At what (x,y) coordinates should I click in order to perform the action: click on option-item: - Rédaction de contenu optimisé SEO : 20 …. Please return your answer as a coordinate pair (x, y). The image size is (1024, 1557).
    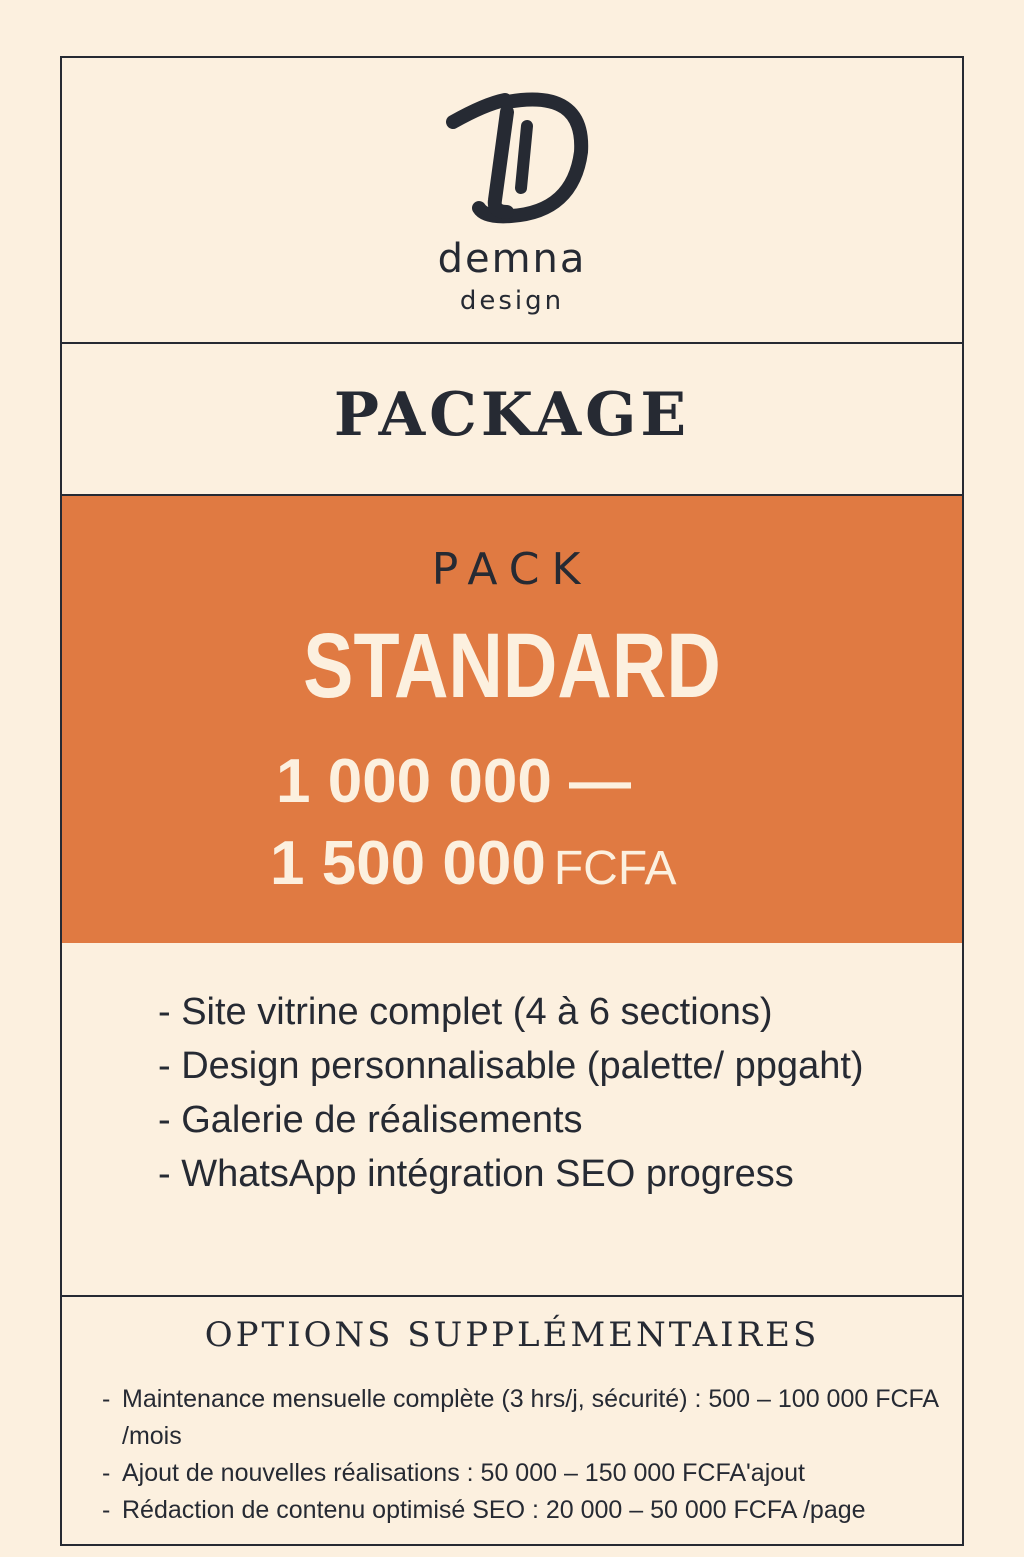
    Looking at the image, I should click on (522, 1510).